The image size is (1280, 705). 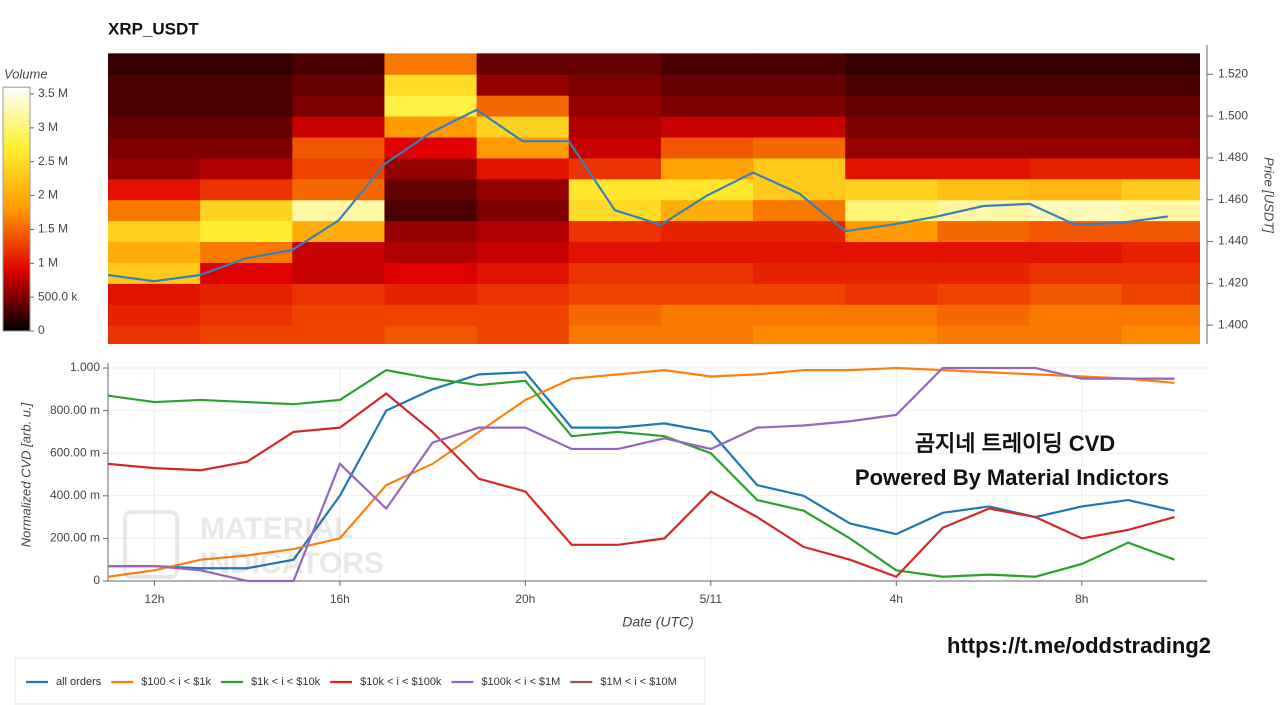 I want to click on watermark-text: MATERIAL, so click(x=276, y=528).